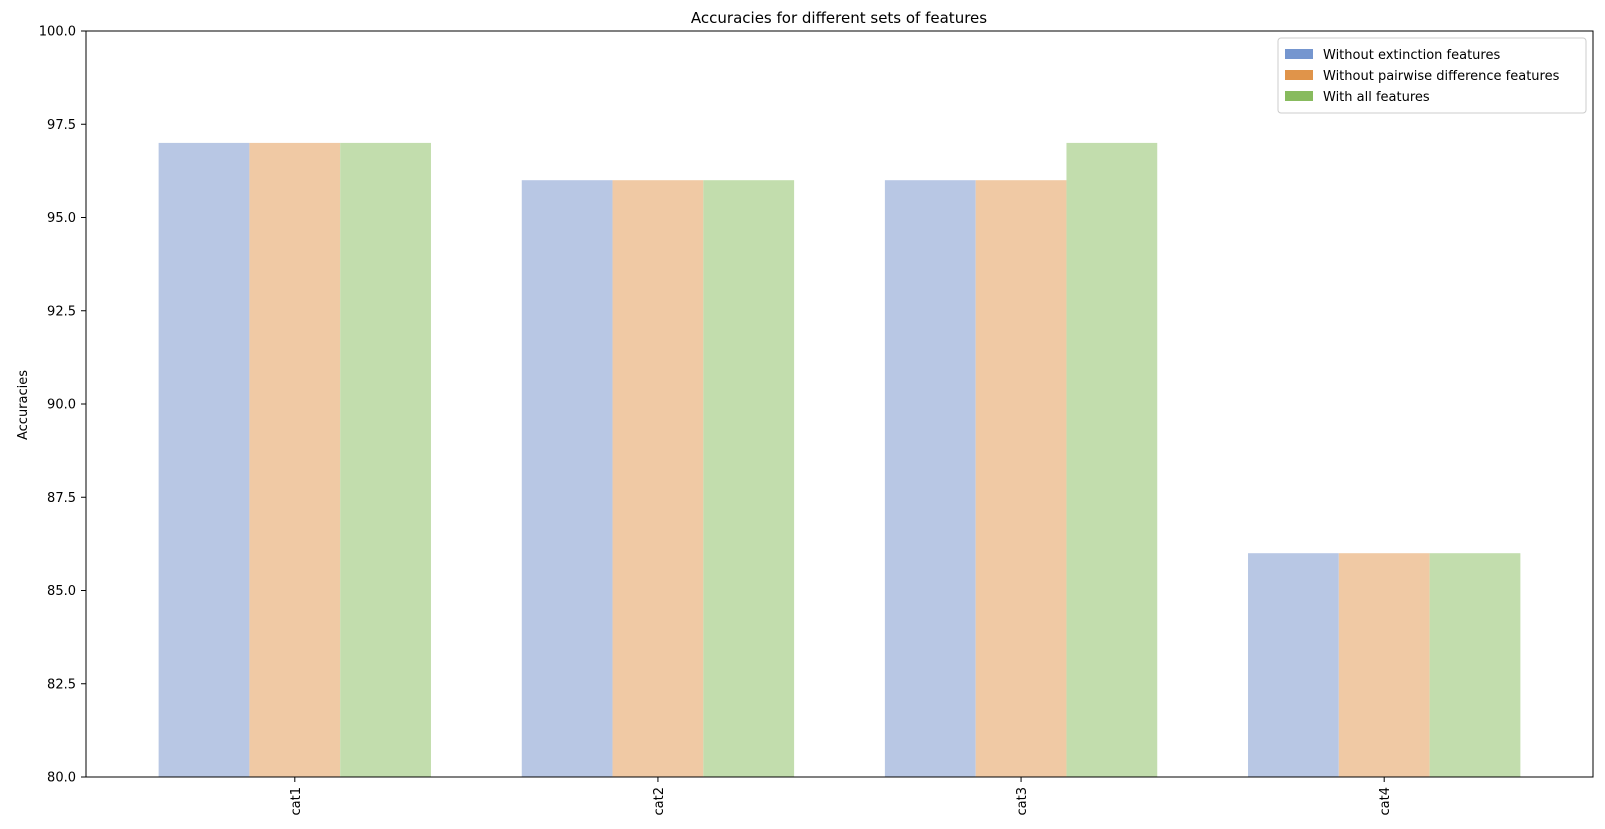  What do you see at coordinates (61, 405) in the screenshot?
I see `y-tick-label: 90.0` at bounding box center [61, 405].